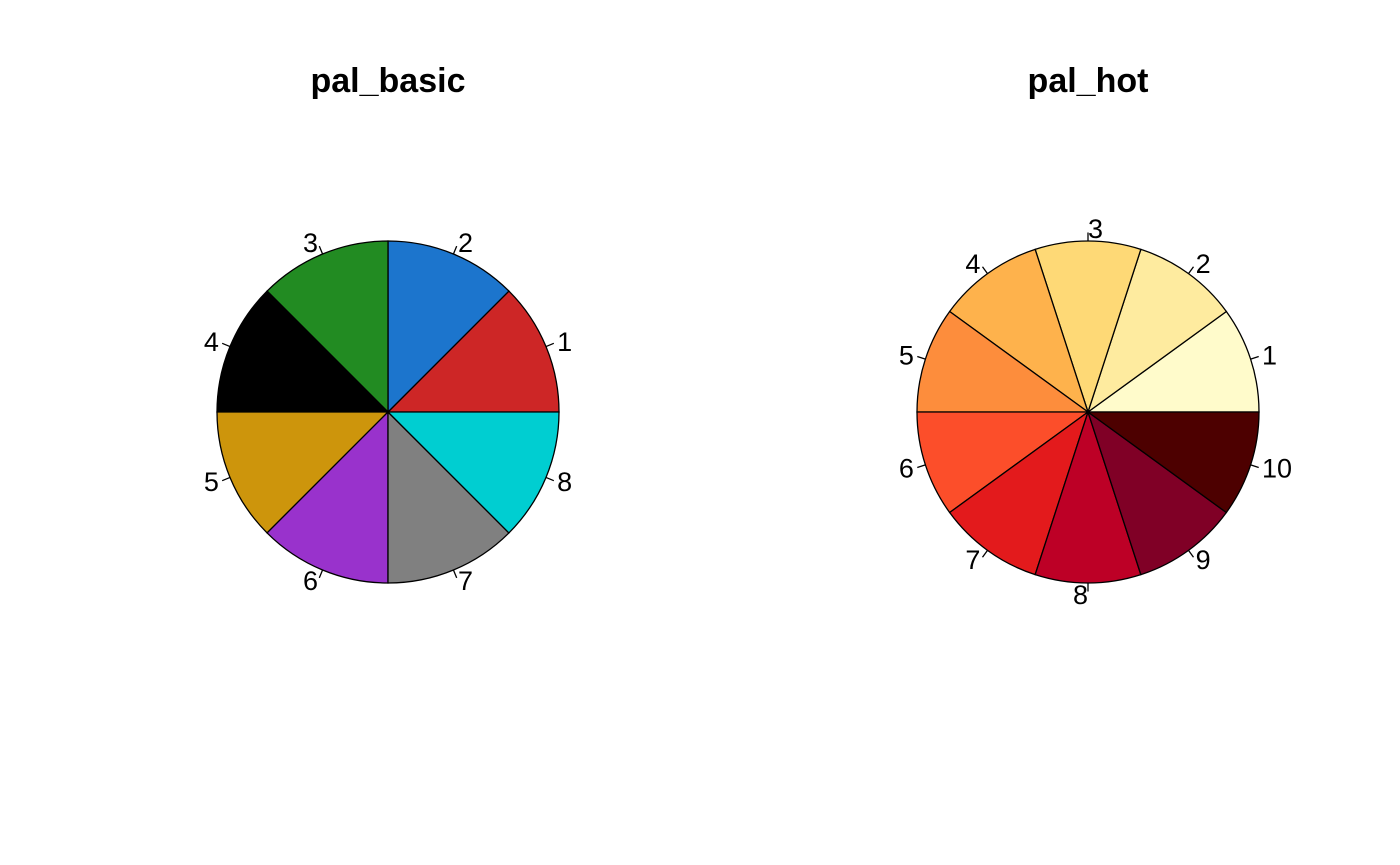 Image resolution: width=1400 pixels, height=865 pixels. I want to click on pie-slice-label-pal_hot-5: 5, so click(906, 355).